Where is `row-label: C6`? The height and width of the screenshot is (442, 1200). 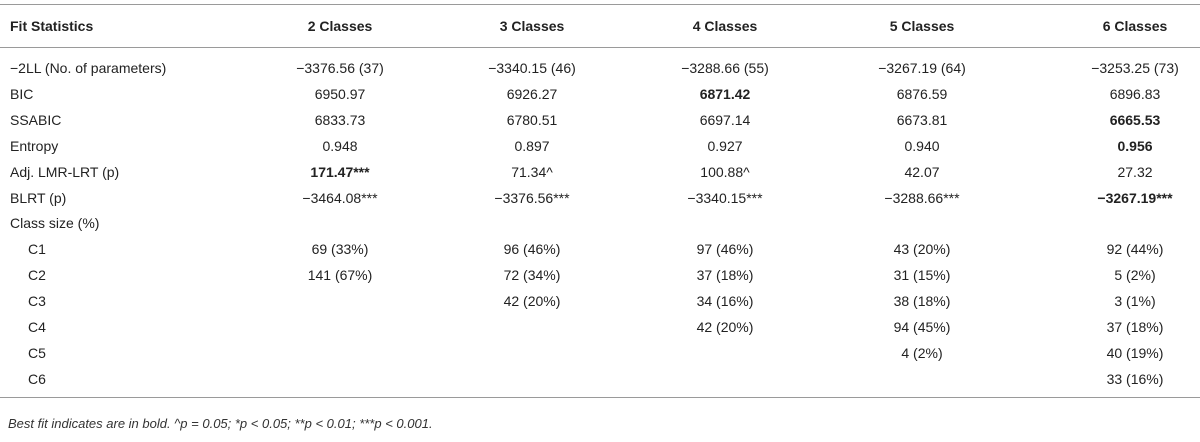
row-label: C6 is located at coordinates (37, 378).